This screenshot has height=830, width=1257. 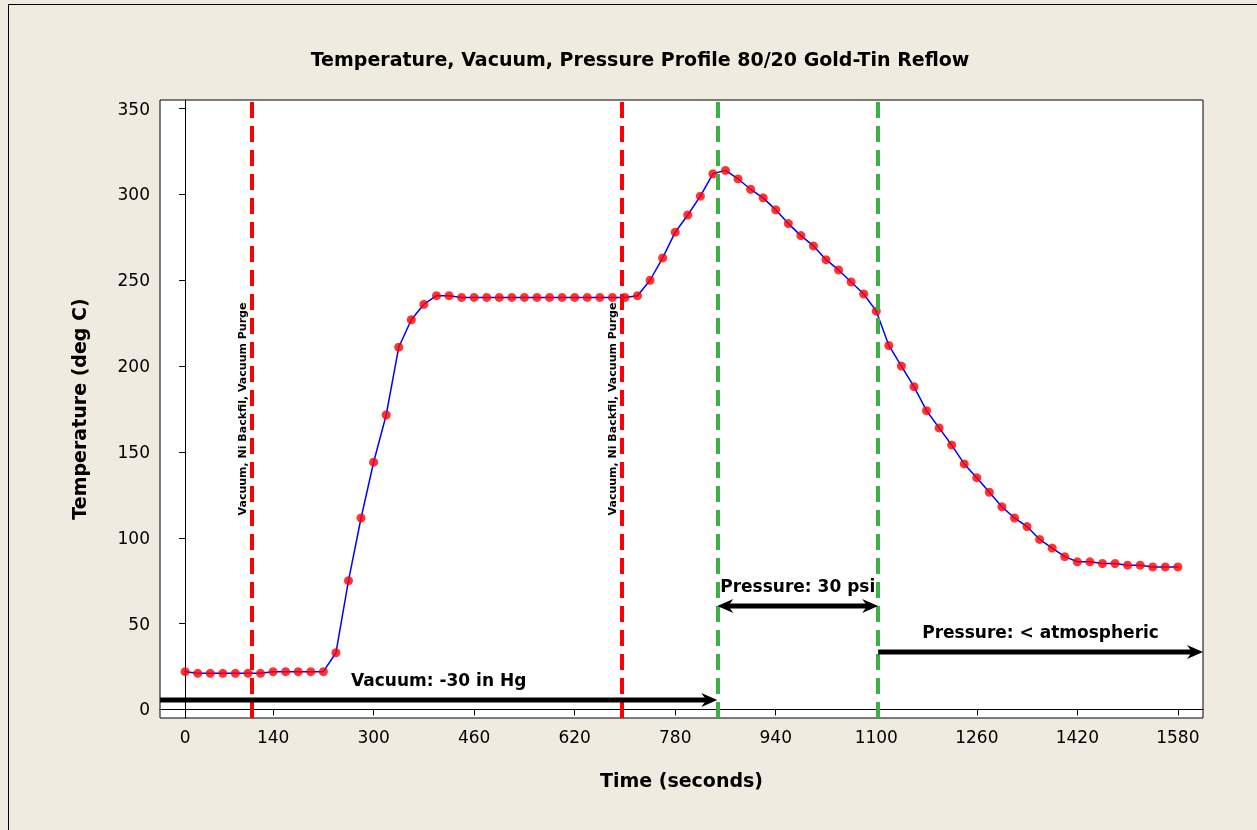 What do you see at coordinates (273, 736) in the screenshot?
I see `x-tick-label: 140` at bounding box center [273, 736].